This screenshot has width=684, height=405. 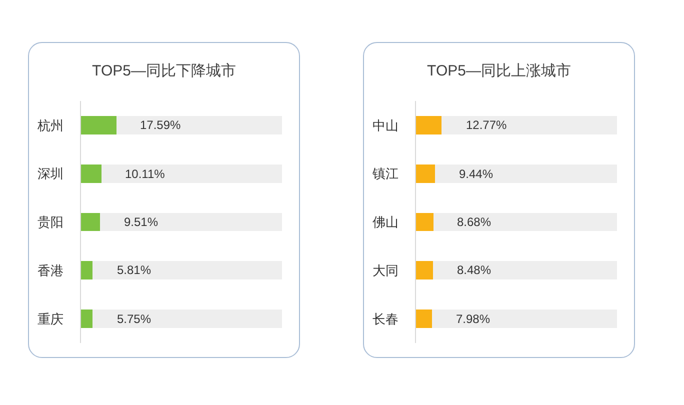 What do you see at coordinates (50, 125) in the screenshot?
I see `y-tick-label: 杭州` at bounding box center [50, 125].